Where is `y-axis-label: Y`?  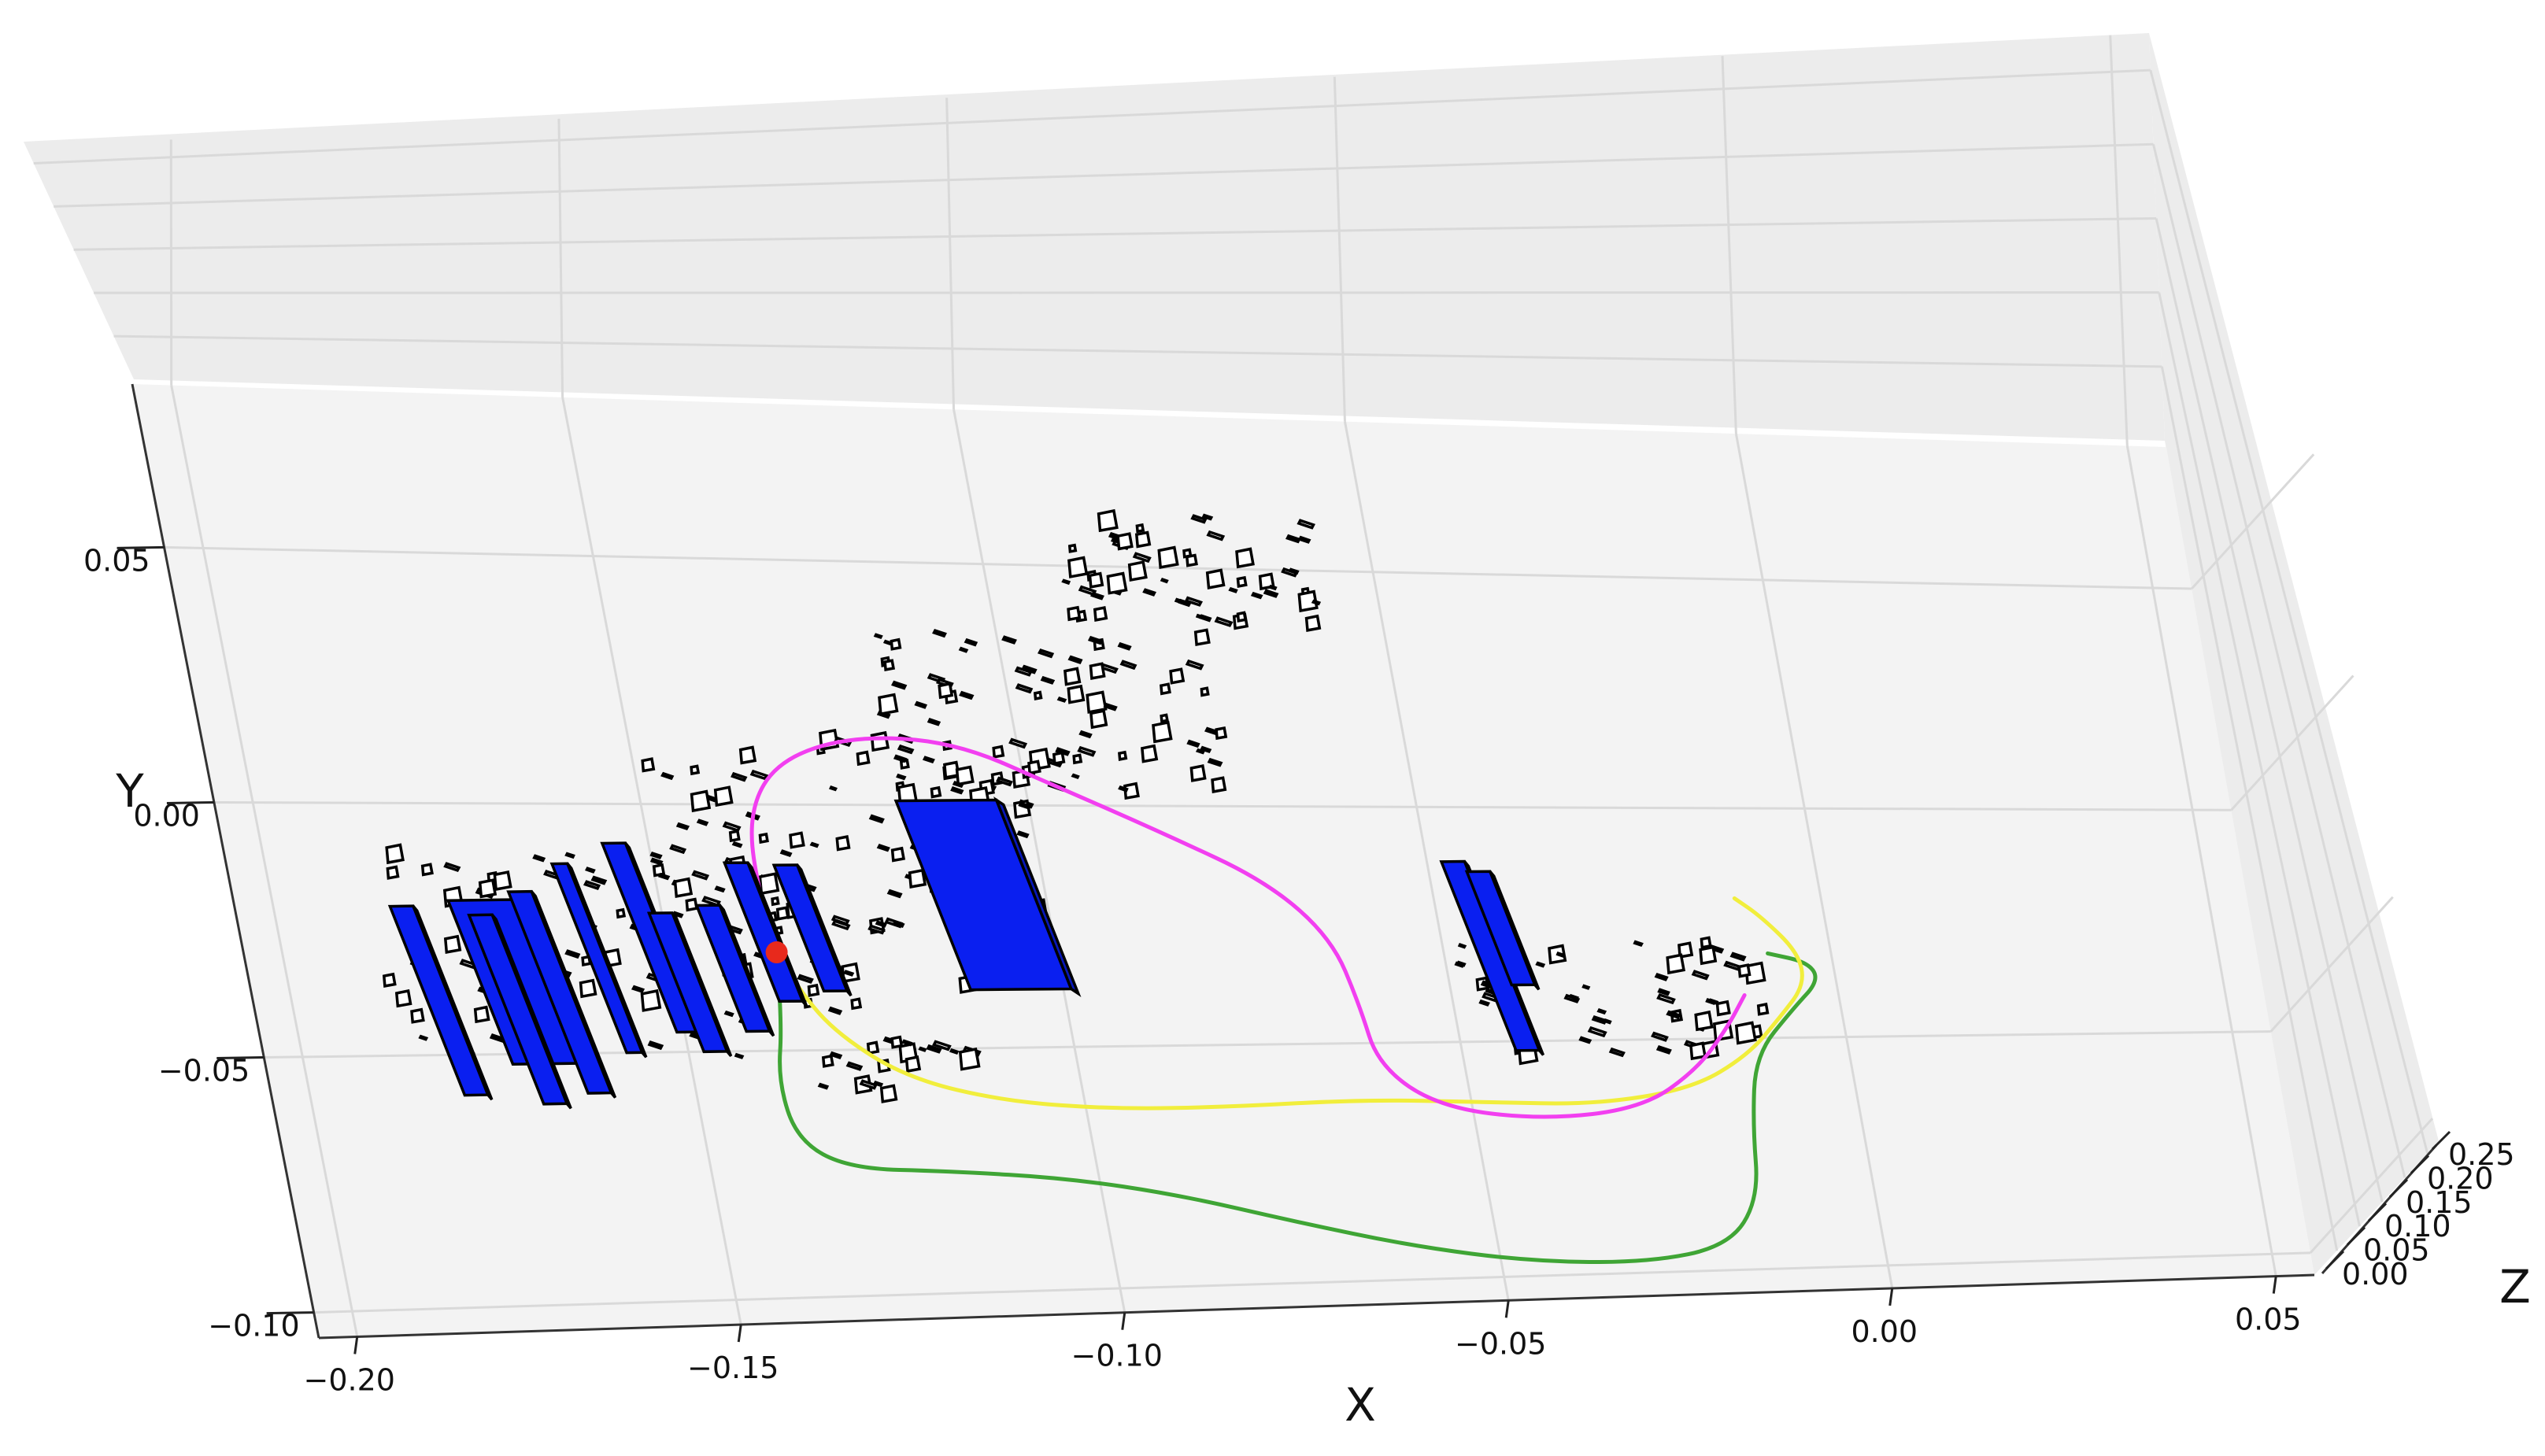 y-axis-label: Y is located at coordinates (129, 791).